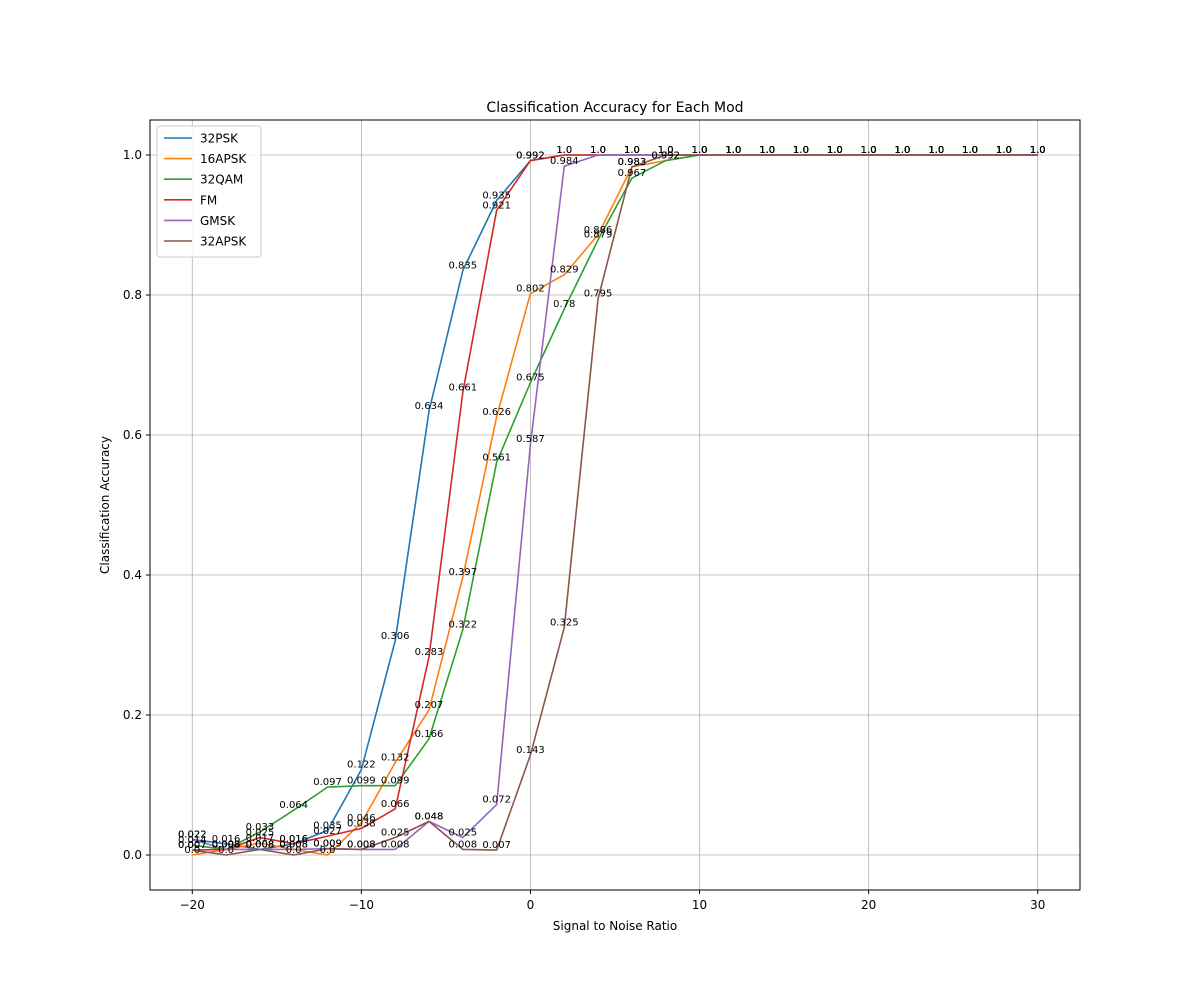  I want to click on data-label: 0.014, so click(192, 840).